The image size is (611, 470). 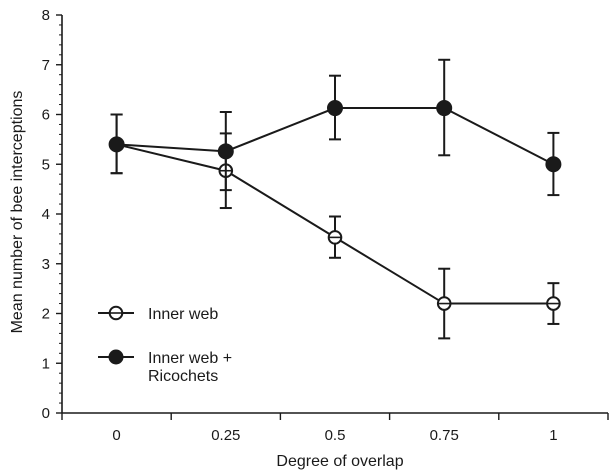 I want to click on y-tick-label: 7, so click(x=46, y=65).